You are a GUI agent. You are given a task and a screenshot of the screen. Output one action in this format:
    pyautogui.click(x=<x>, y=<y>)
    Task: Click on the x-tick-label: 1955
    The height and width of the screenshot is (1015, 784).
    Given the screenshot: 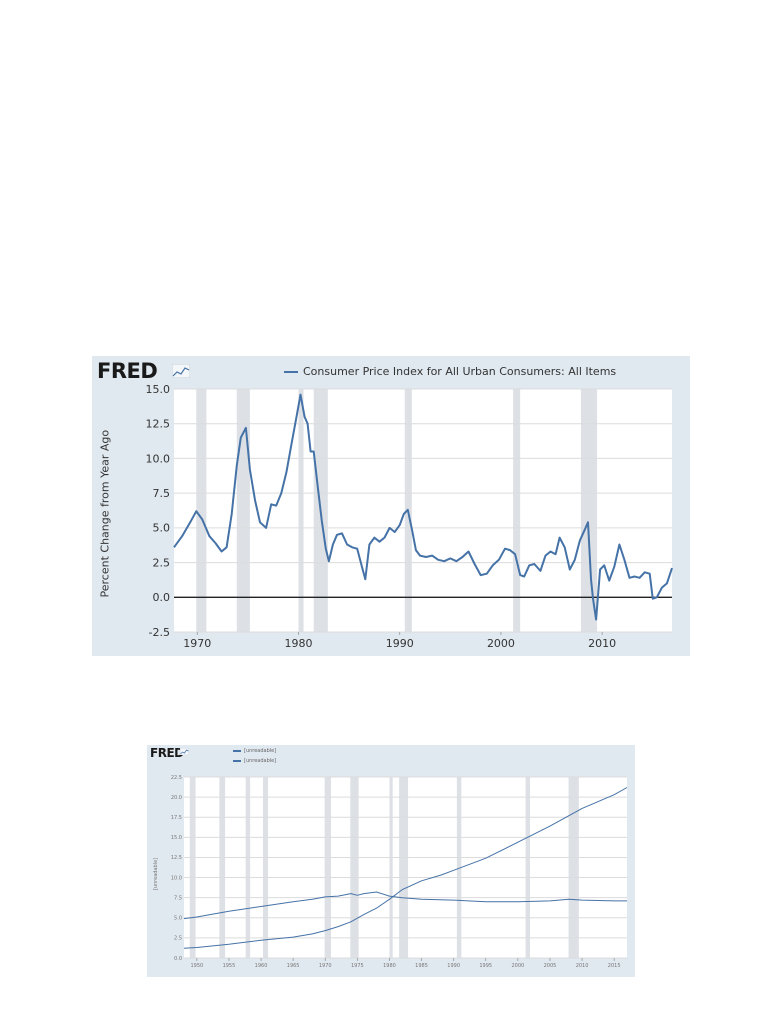 What is the action you would take?
    pyautogui.click(x=229, y=966)
    